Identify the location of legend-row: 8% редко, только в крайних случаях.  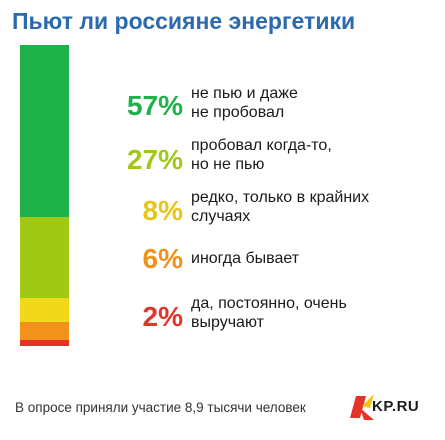
(275, 211).